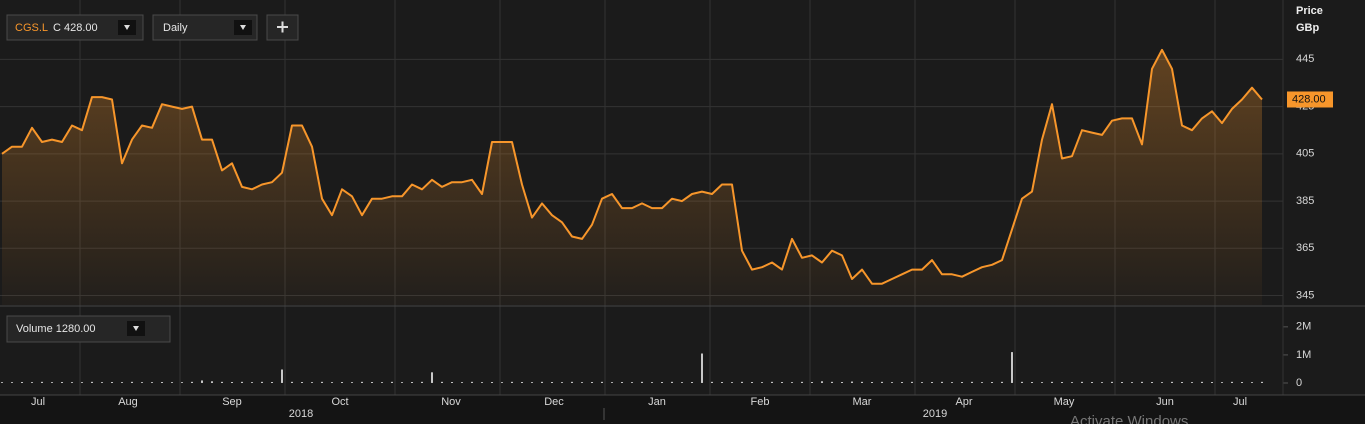 The height and width of the screenshot is (424, 1365). I want to click on year-label: 2018, so click(301, 414).